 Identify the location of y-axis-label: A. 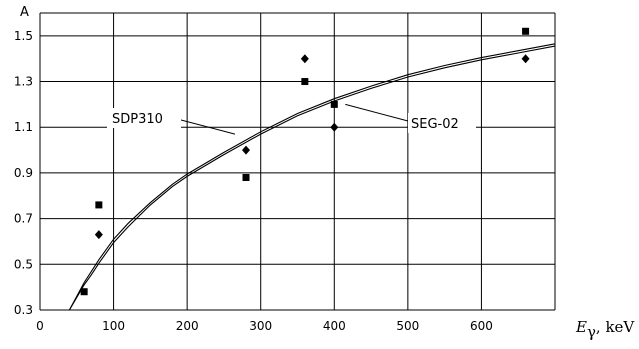
(24, 12).